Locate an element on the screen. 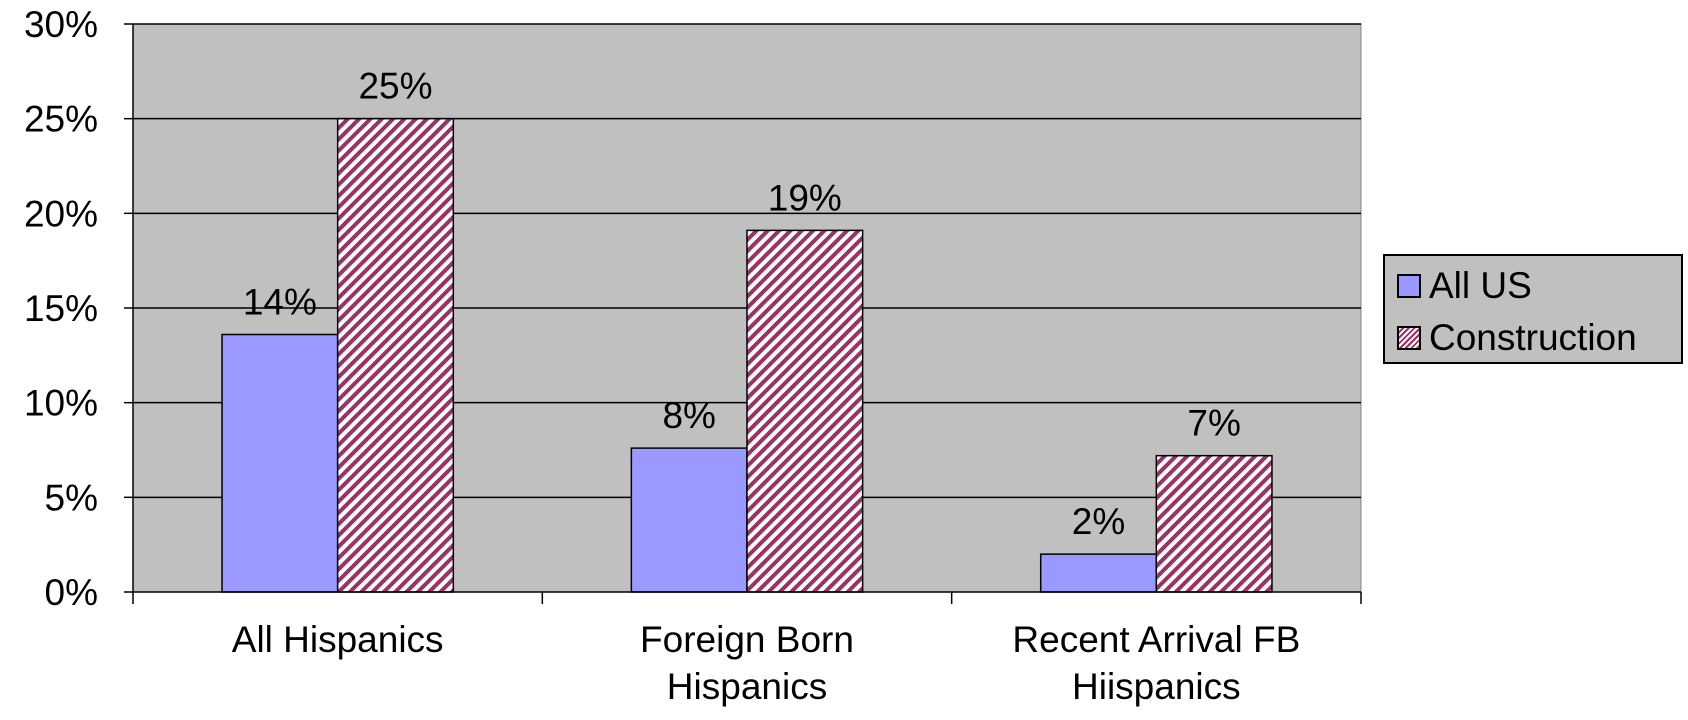  legend: All US Construction is located at coordinates (1533, 309).